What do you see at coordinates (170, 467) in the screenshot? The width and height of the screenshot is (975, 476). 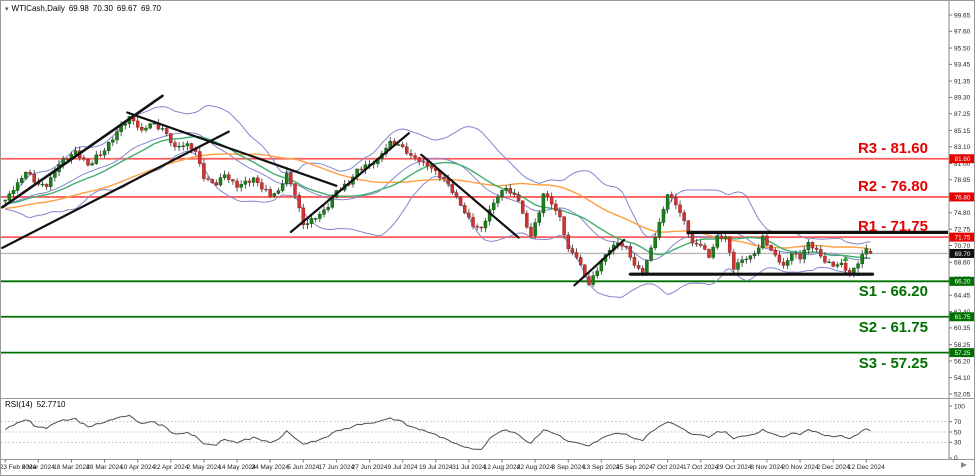 I see `svg-text: 22 Apr 2024` at bounding box center [170, 467].